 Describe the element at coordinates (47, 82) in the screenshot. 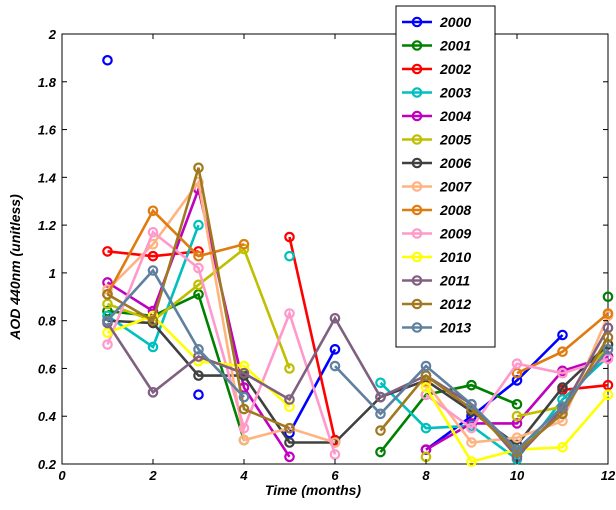

I see `y-tick-label: 1.8` at that location.